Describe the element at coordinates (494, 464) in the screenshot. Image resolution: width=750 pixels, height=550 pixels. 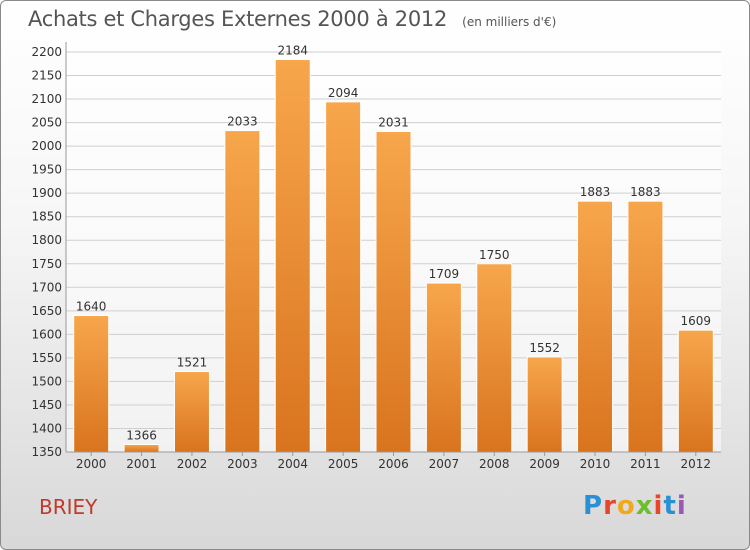
I see `x-tick-label: 2008` at that location.